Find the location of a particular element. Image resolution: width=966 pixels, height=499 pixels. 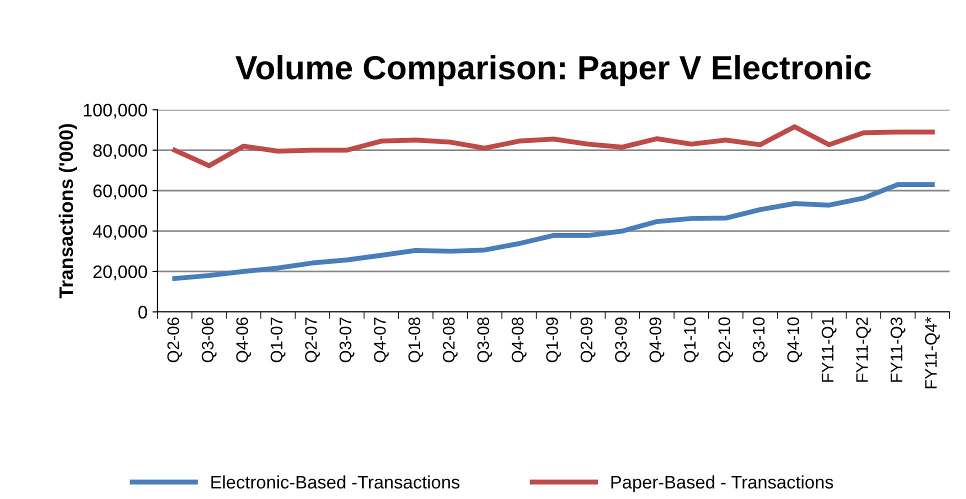

y-tick-label: 0 is located at coordinates (143, 312).